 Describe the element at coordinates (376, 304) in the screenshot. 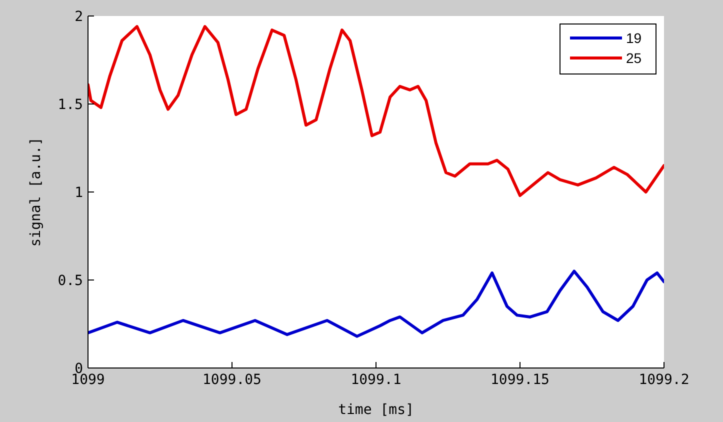

I see `line-series` at that location.